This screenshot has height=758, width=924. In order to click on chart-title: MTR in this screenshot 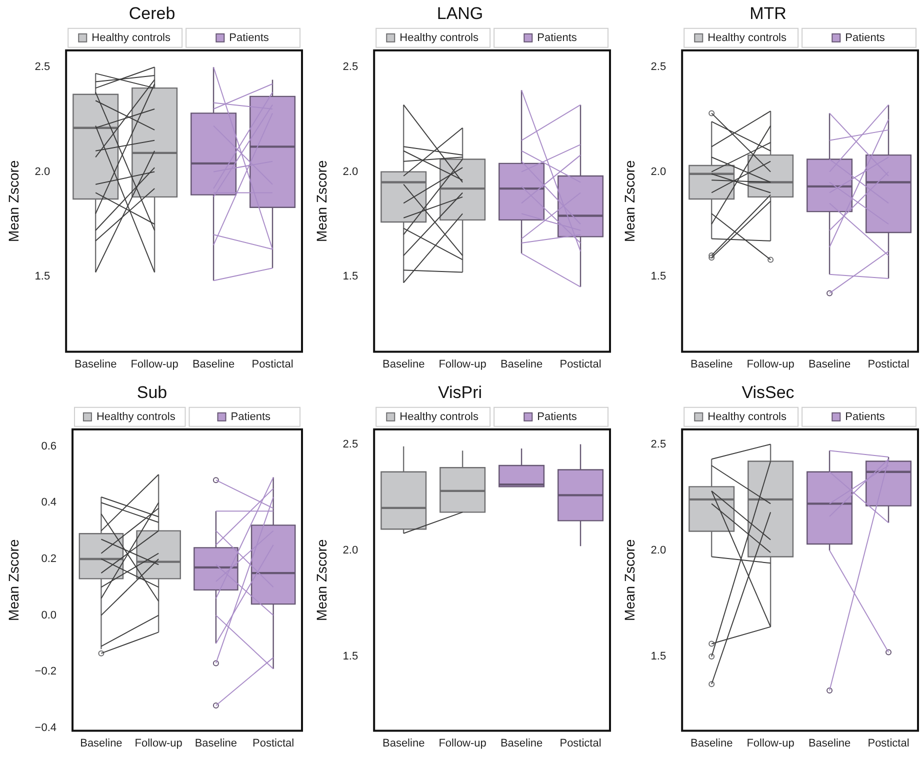, I will do `click(768, 13)`.